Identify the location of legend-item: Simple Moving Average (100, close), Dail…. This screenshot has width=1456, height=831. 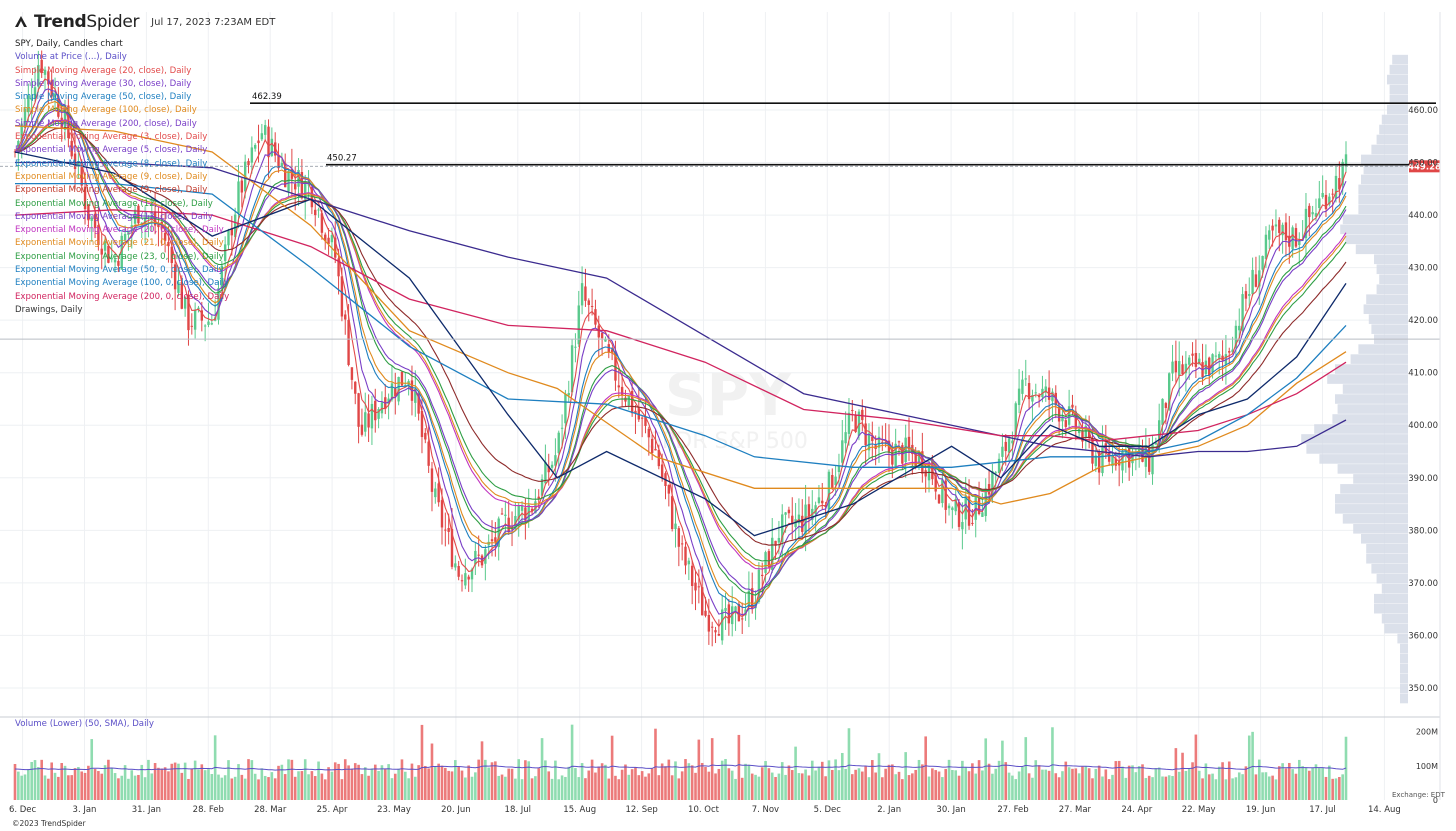
(106, 110).